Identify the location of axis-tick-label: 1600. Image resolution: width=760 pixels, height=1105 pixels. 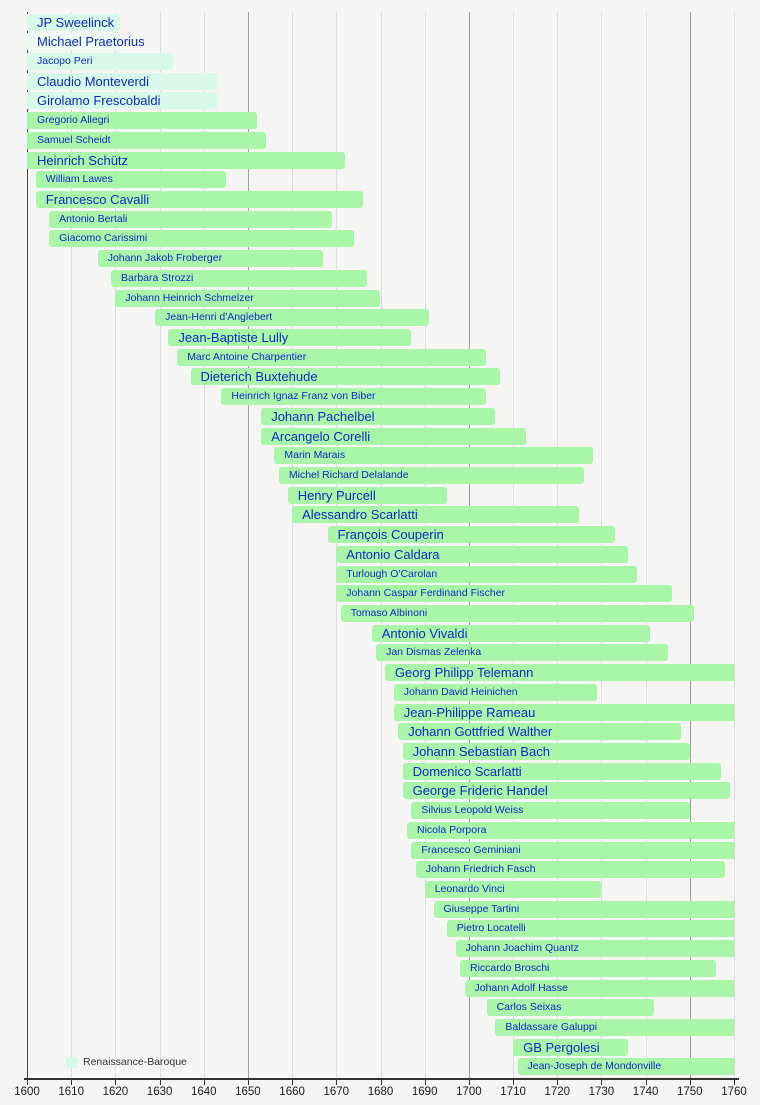
(27, 1092).